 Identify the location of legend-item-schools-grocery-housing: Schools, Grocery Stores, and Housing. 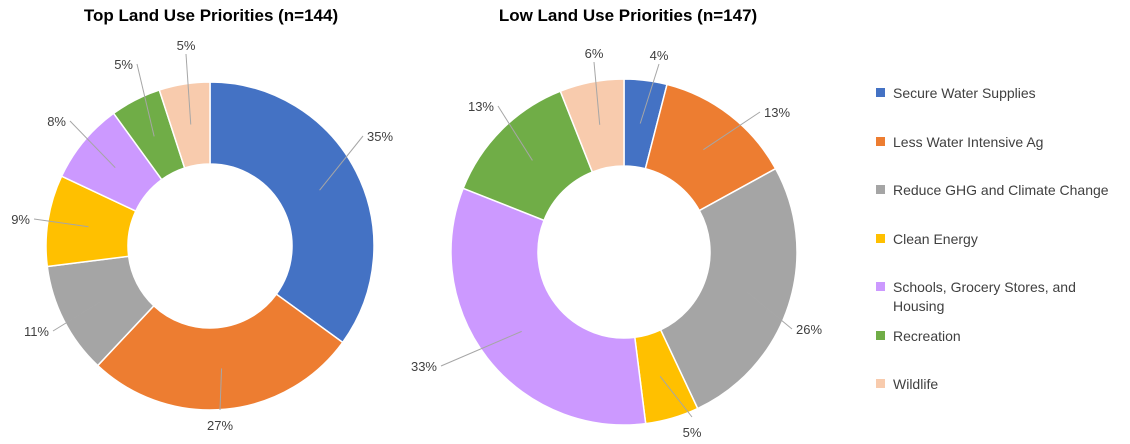
(1001, 297).